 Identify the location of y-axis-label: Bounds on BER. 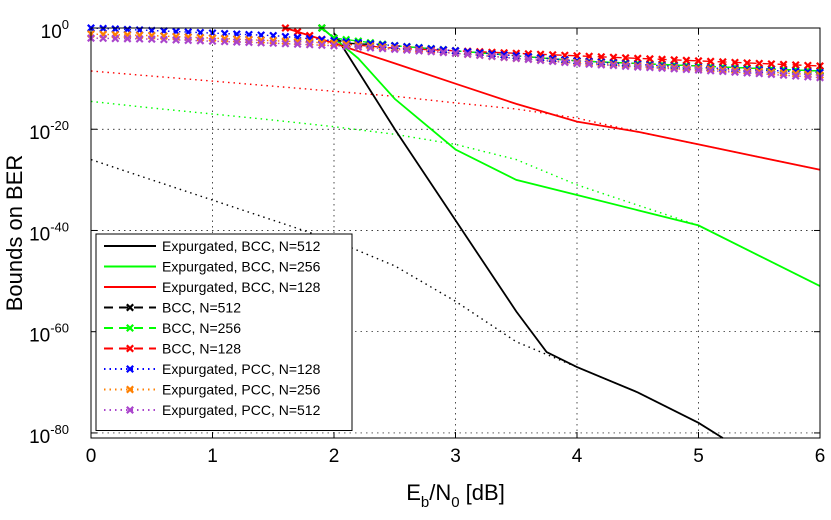
(14, 233).